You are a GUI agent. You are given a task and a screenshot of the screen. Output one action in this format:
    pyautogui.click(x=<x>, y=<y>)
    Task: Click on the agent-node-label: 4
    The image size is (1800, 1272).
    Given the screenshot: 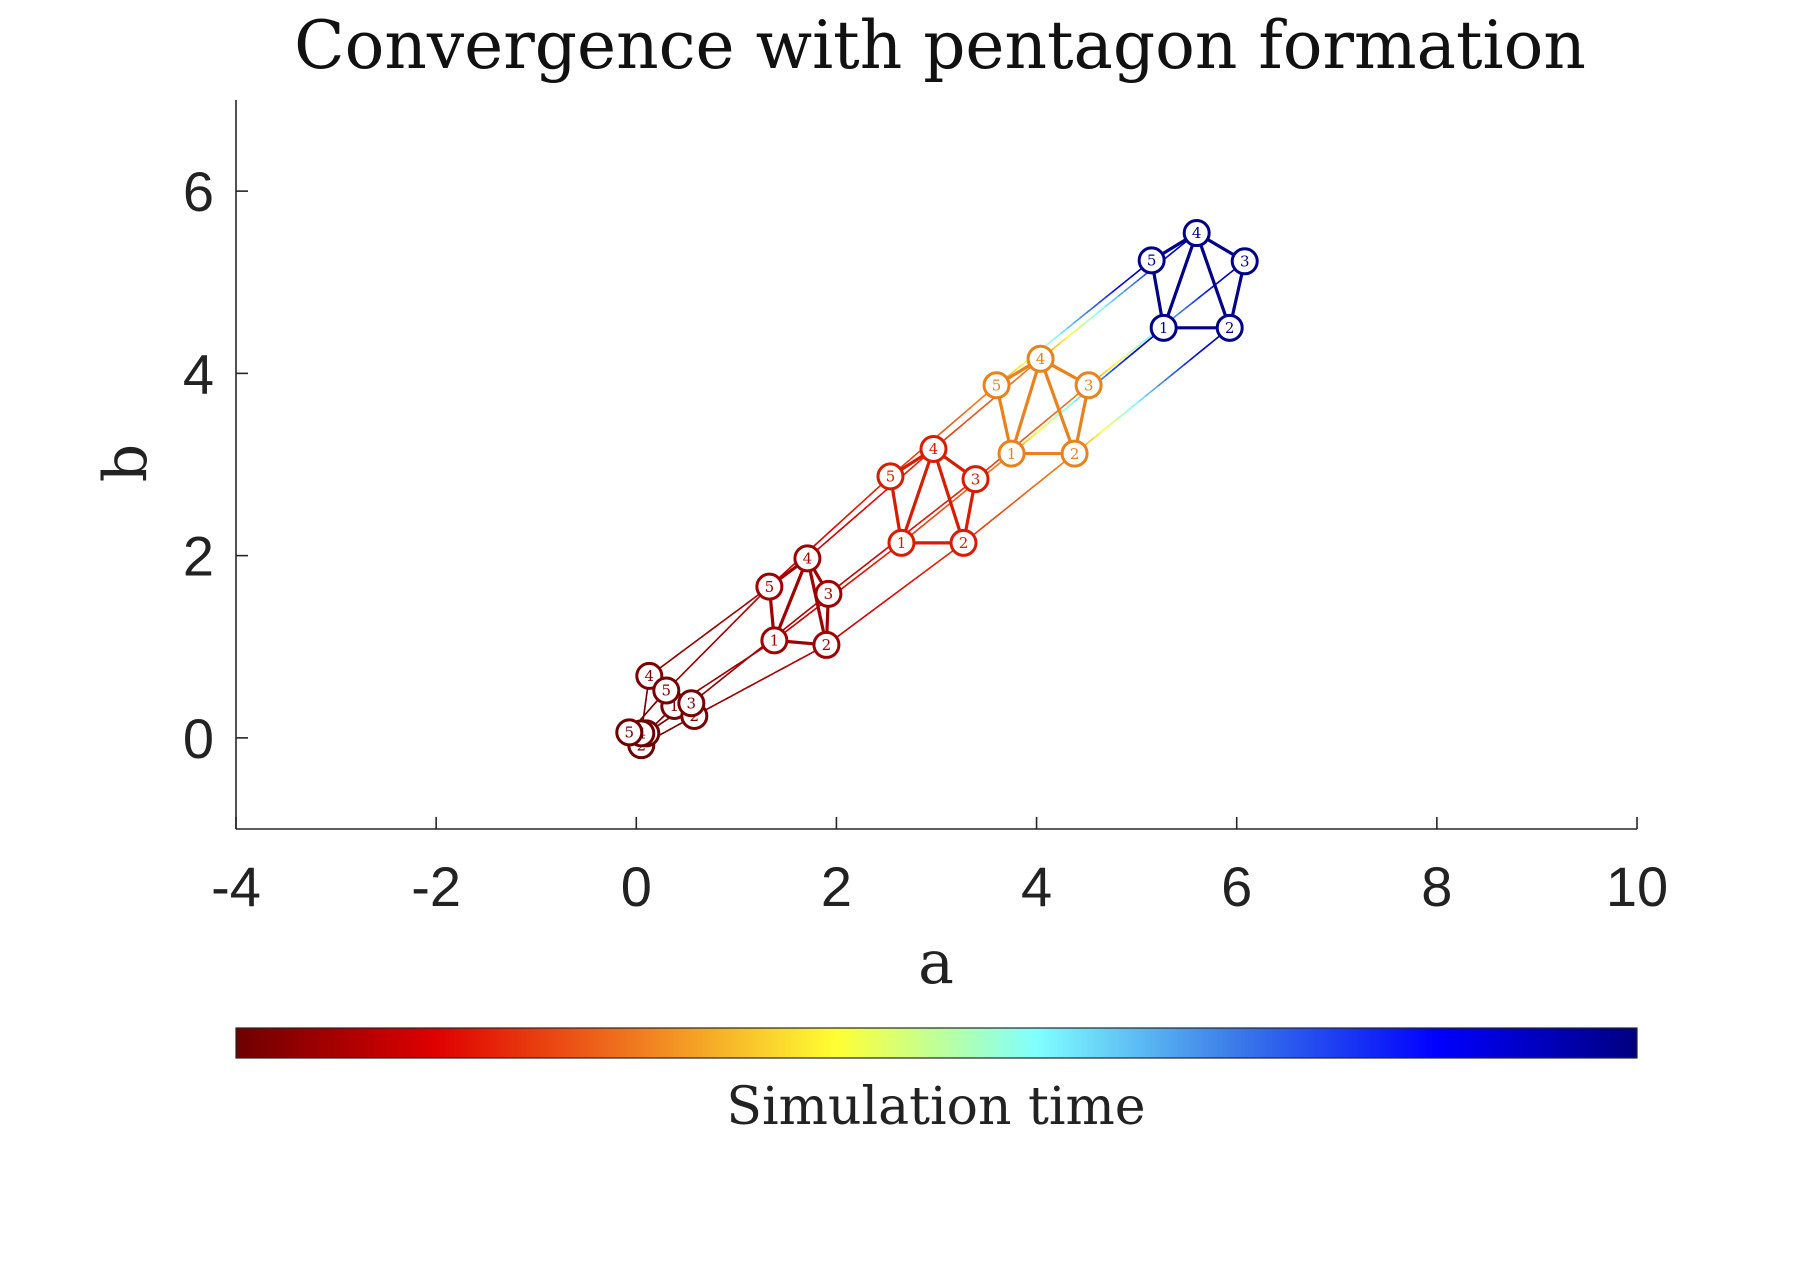 What is the action you would take?
    pyautogui.click(x=934, y=449)
    